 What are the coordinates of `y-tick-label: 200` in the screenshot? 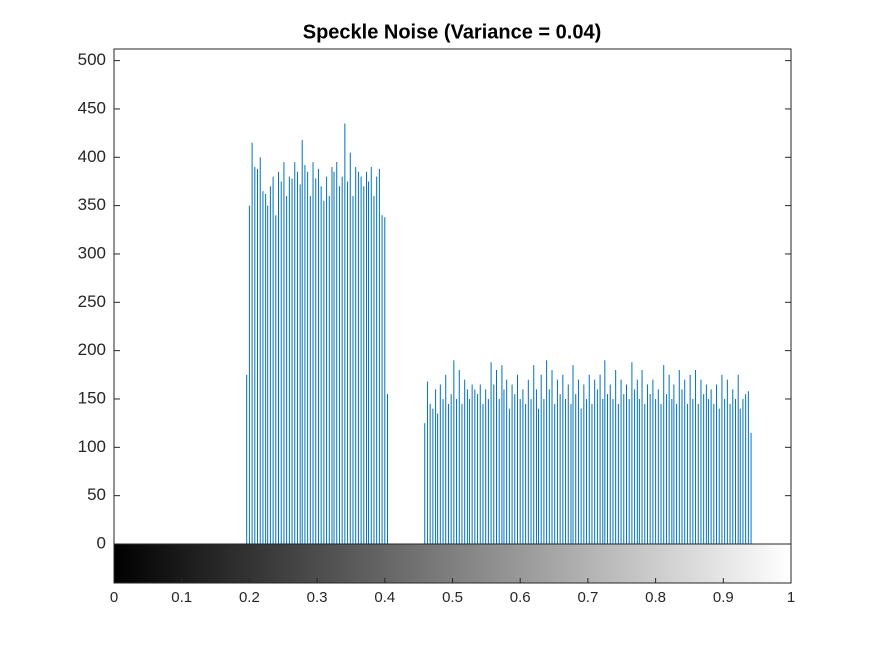 It's located at (92, 349).